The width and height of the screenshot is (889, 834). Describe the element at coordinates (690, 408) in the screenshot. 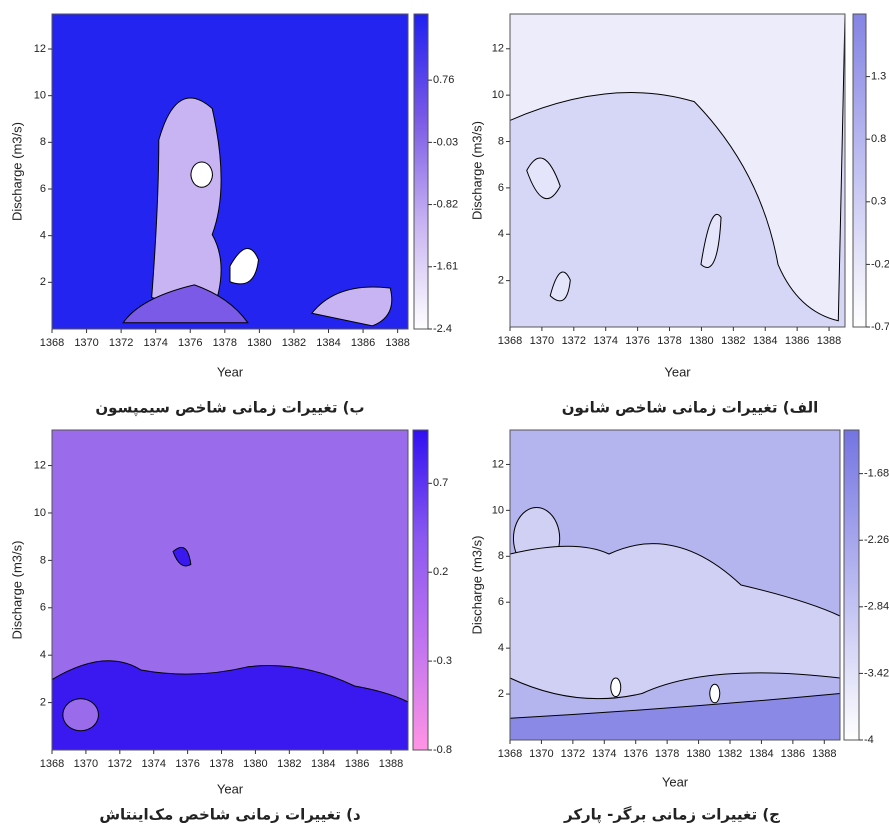

I see `caption: الف) تغییرات زمانی شاخص شانون` at that location.